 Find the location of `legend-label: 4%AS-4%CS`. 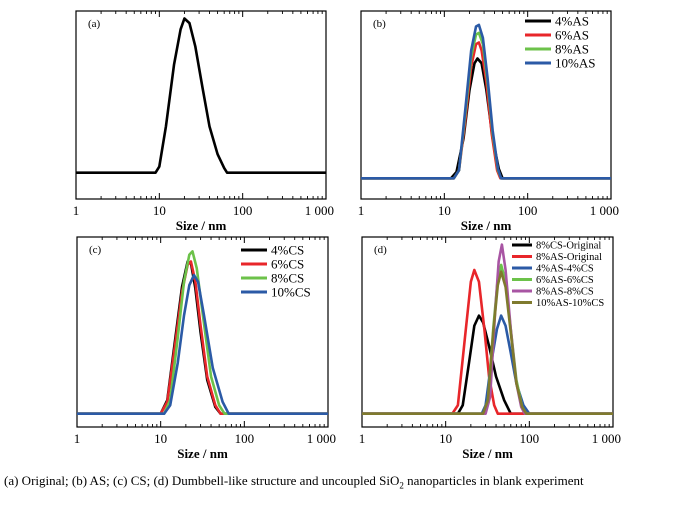

legend-label: 4%AS-4%CS is located at coordinates (565, 269).